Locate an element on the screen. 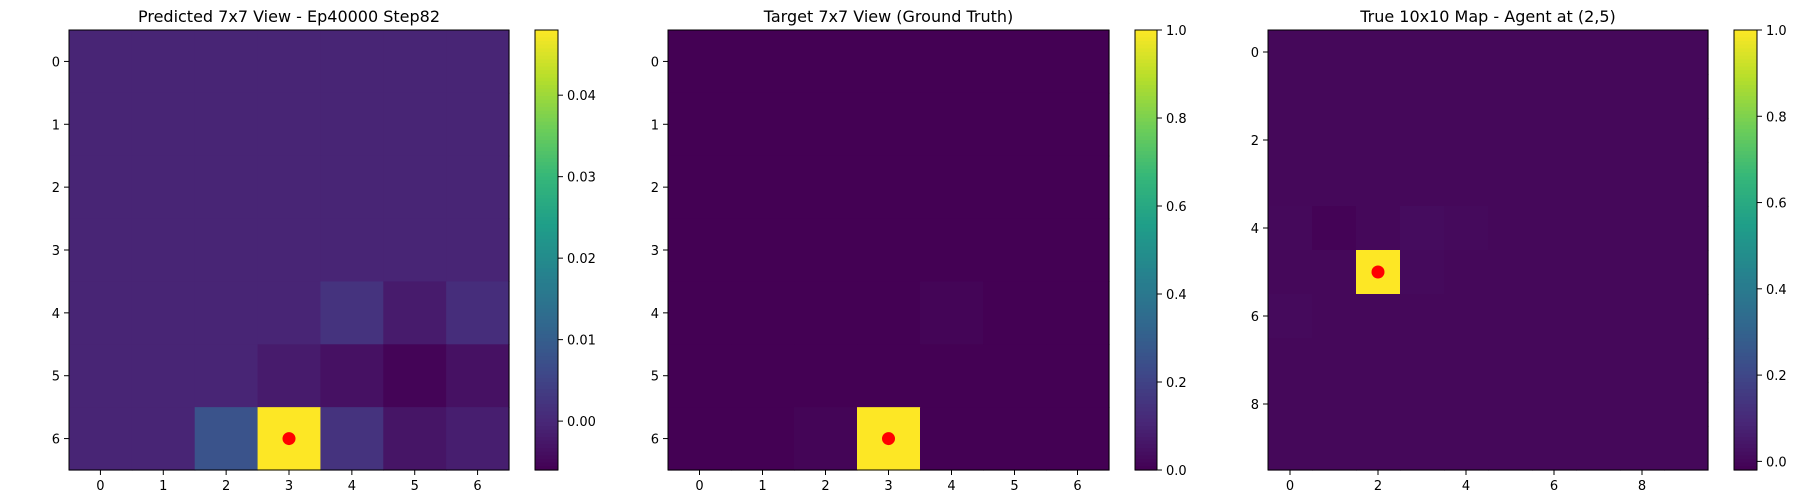 This screenshot has width=1800, height=500. colorbar-tick-label: 0.2 is located at coordinates (1176, 383).